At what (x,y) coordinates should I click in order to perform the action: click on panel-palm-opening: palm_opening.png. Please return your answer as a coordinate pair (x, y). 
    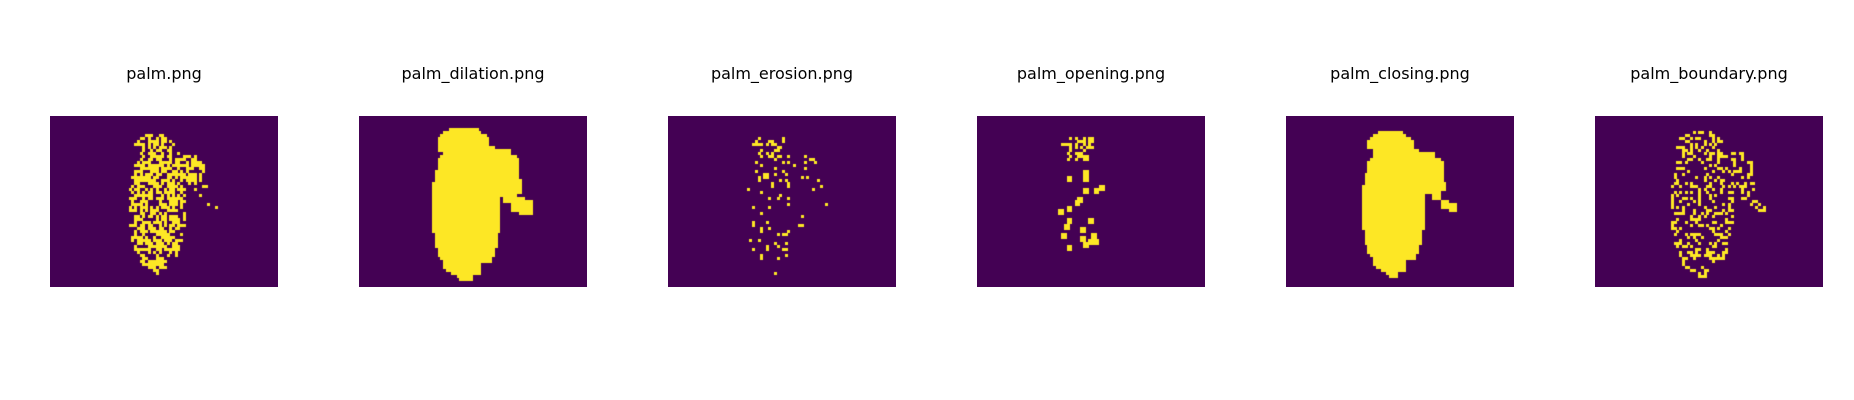
    Looking at the image, I should click on (1091, 200).